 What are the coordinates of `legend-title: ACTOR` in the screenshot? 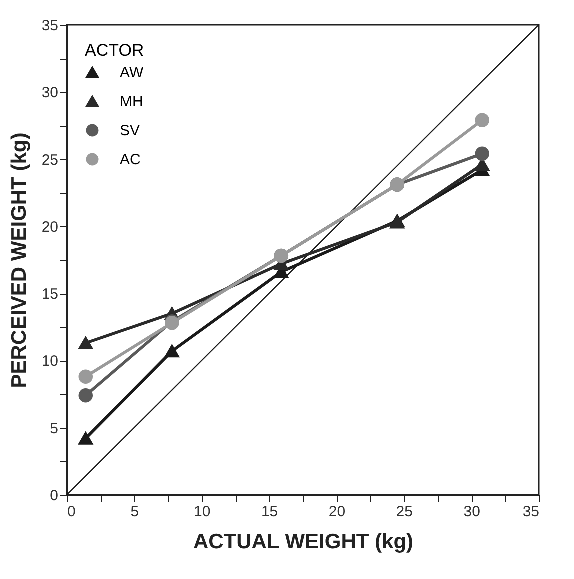 It's located at (114, 50).